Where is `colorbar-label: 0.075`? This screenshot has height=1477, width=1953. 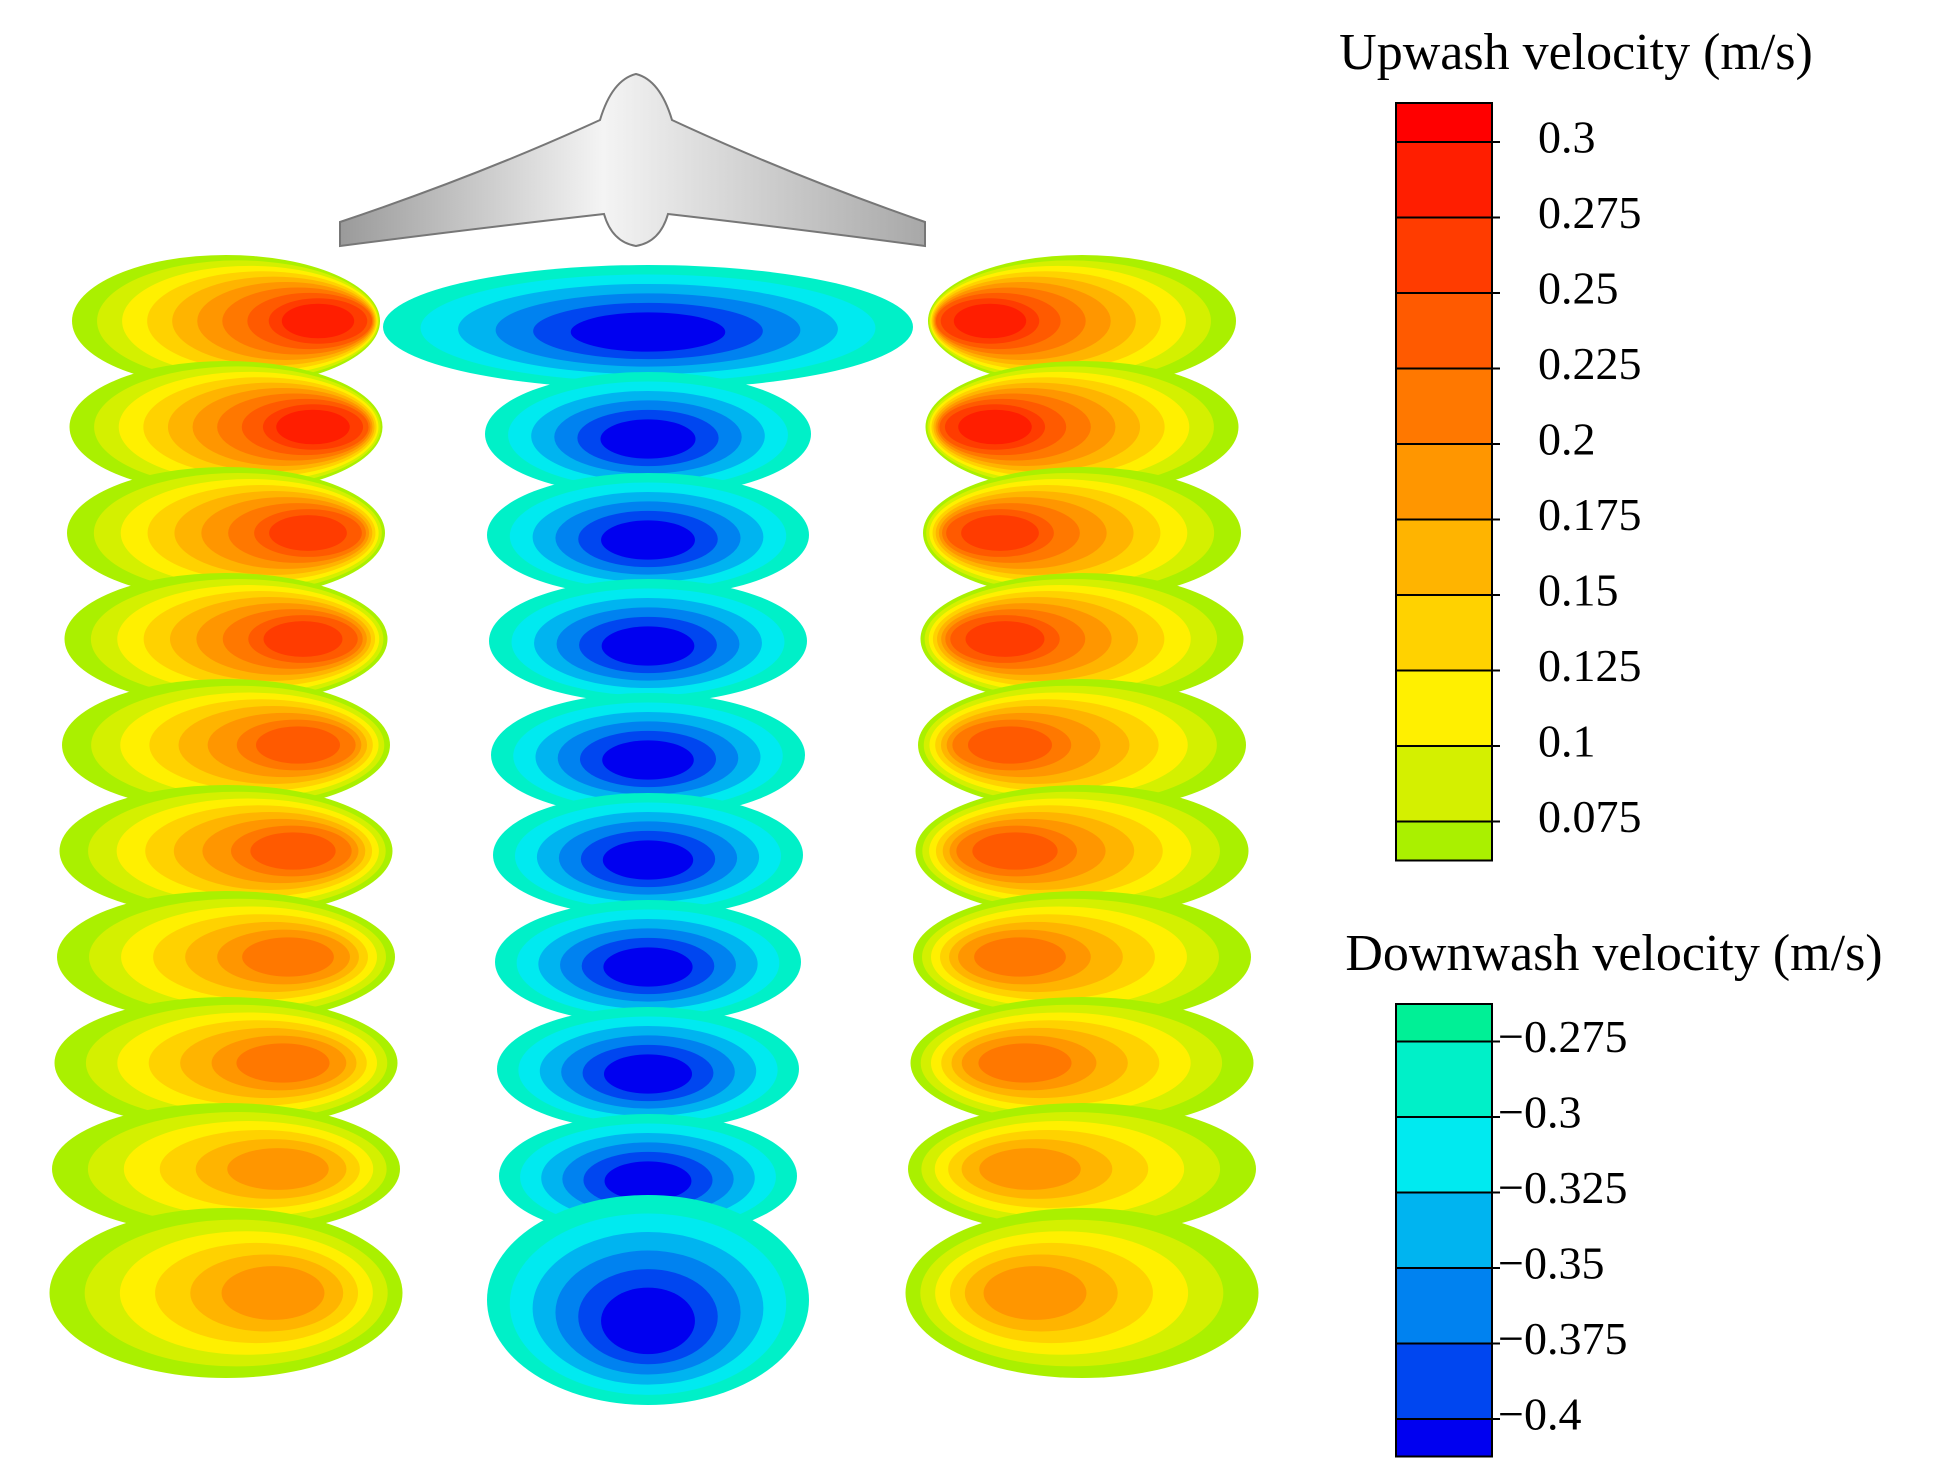
colorbar-label: 0.075 is located at coordinates (1590, 816).